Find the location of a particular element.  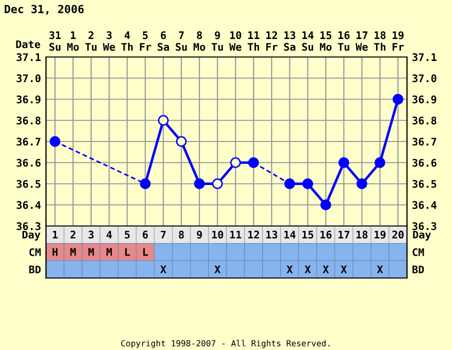

x-tick-label: 14 Su is located at coordinates (308, 41).